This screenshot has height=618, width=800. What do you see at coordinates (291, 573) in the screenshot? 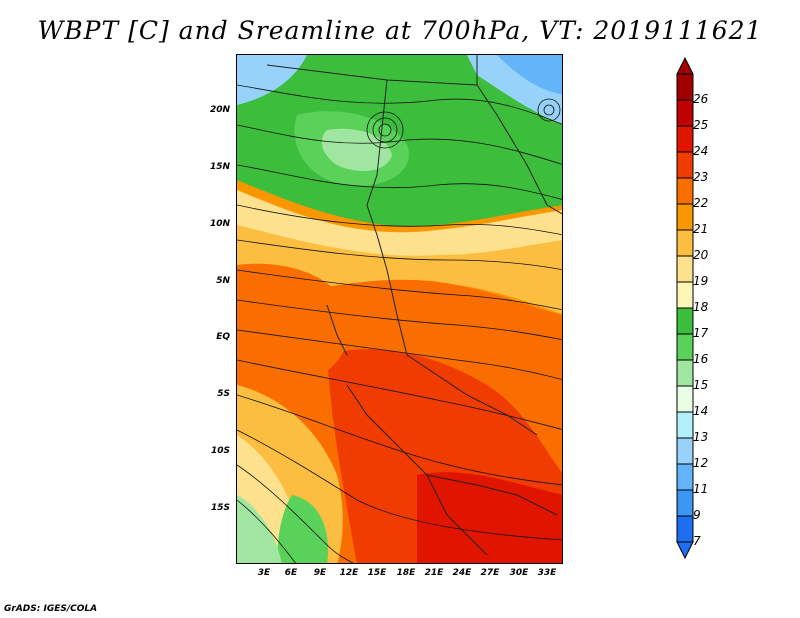
I see `lon-label-6e: 6E` at bounding box center [291, 573].